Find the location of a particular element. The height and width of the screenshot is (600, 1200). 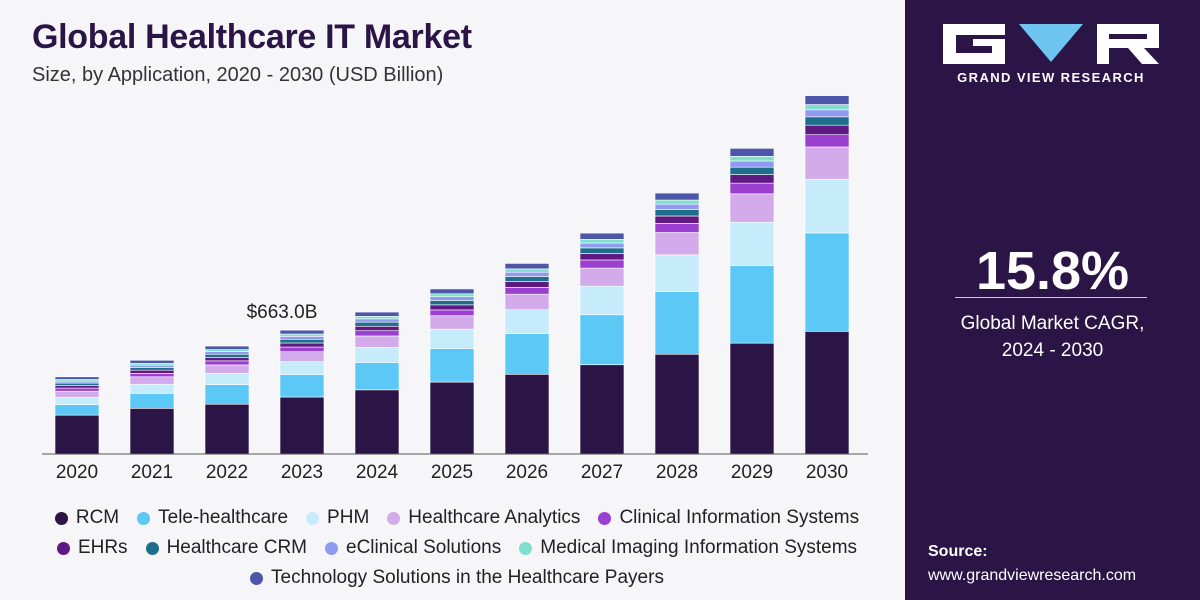

logo-letter-r is located at coordinates (1128, 44).